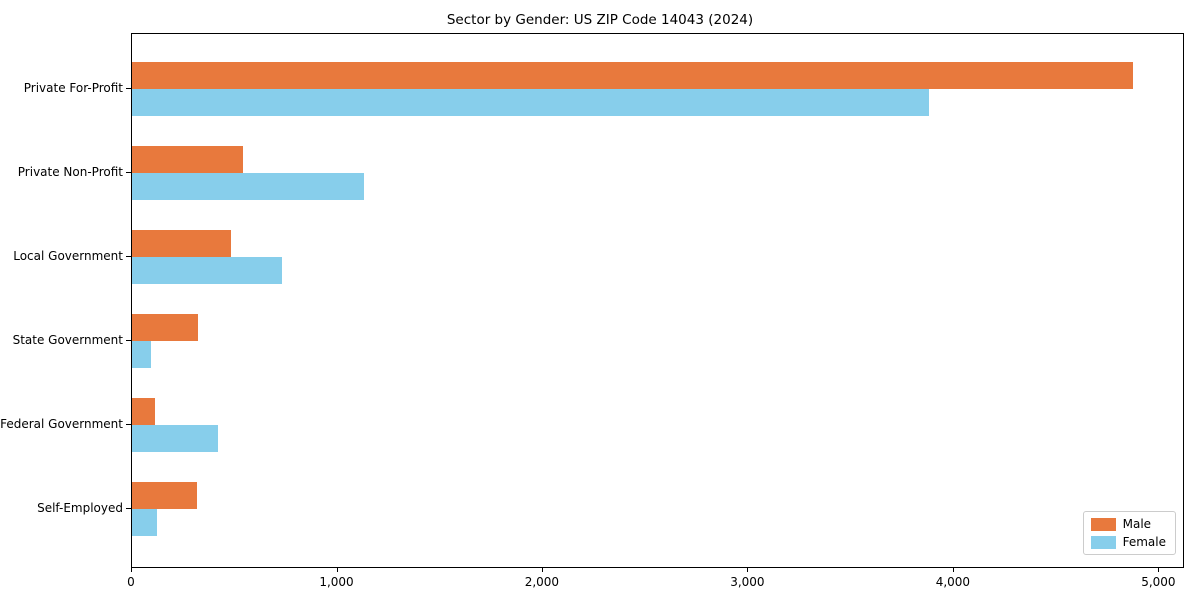 Image resolution: width=1200 pixels, height=600 pixels. What do you see at coordinates (181, 243) in the screenshot?
I see `bar-male-local-government` at bounding box center [181, 243].